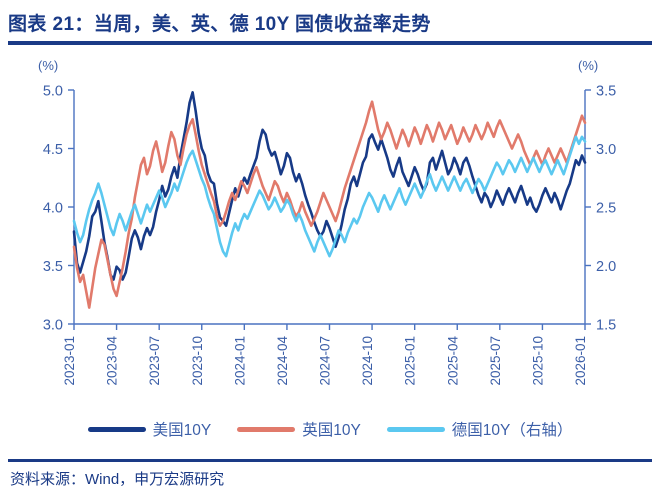 This screenshot has width=660, height=500. What do you see at coordinates (154, 361) in the screenshot?
I see `x-axis-tick-label: 2023-07` at bounding box center [154, 361].